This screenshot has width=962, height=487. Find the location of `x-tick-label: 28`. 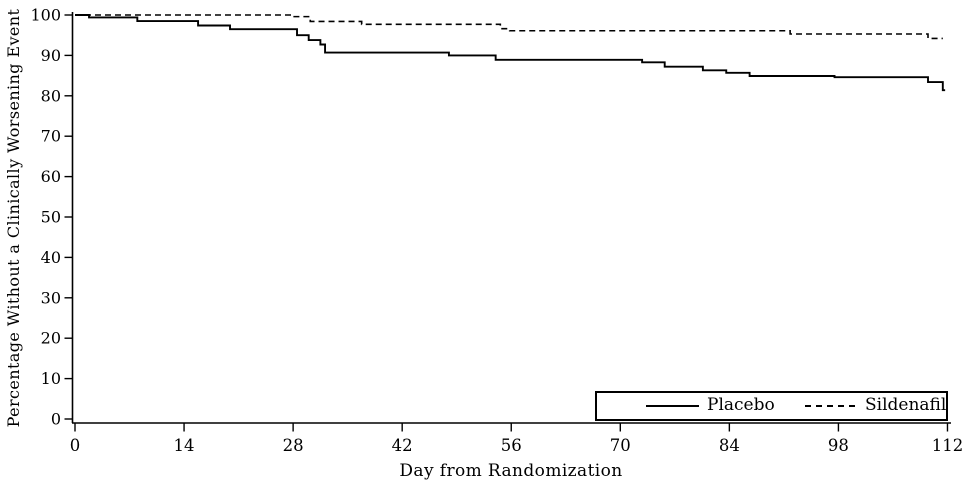

x-tick-label: 28 is located at coordinates (293, 445).